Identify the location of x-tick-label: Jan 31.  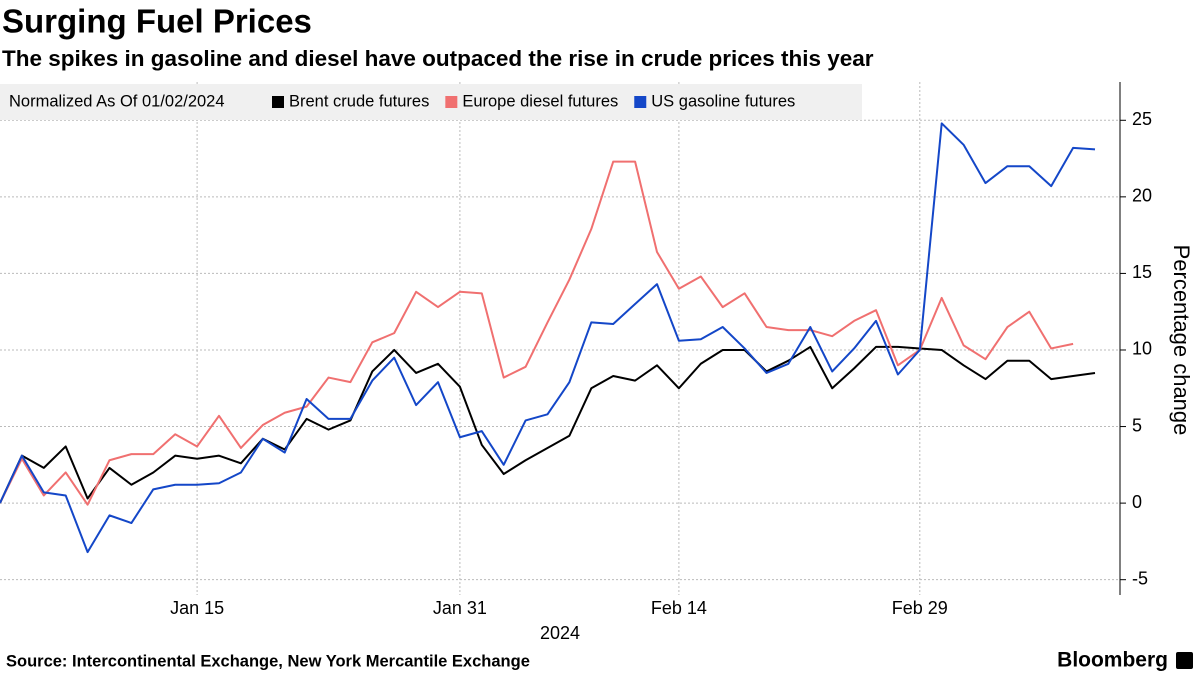
(460, 608).